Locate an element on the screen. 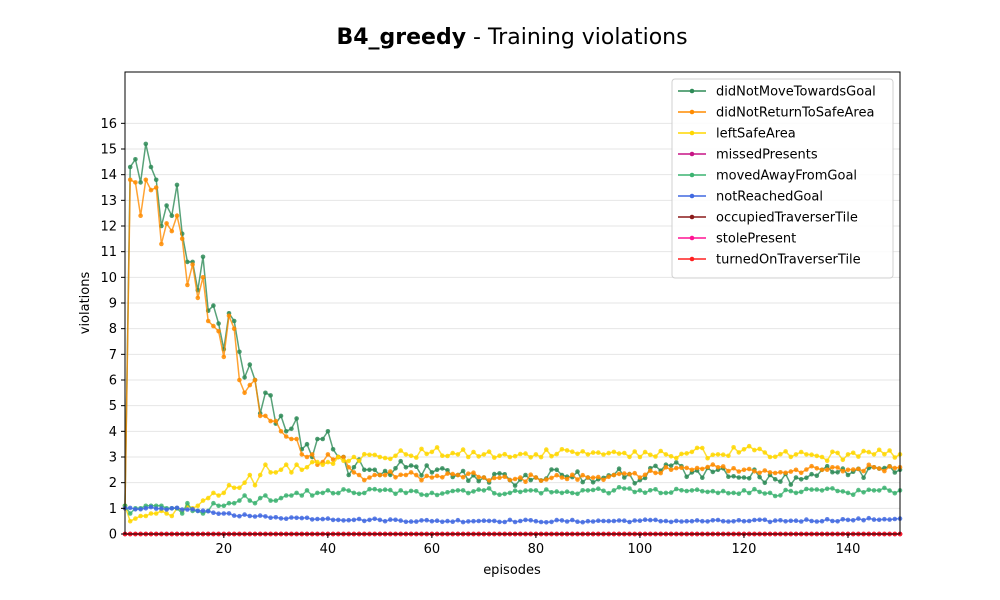  y-tick-label: 13 is located at coordinates (108, 201).